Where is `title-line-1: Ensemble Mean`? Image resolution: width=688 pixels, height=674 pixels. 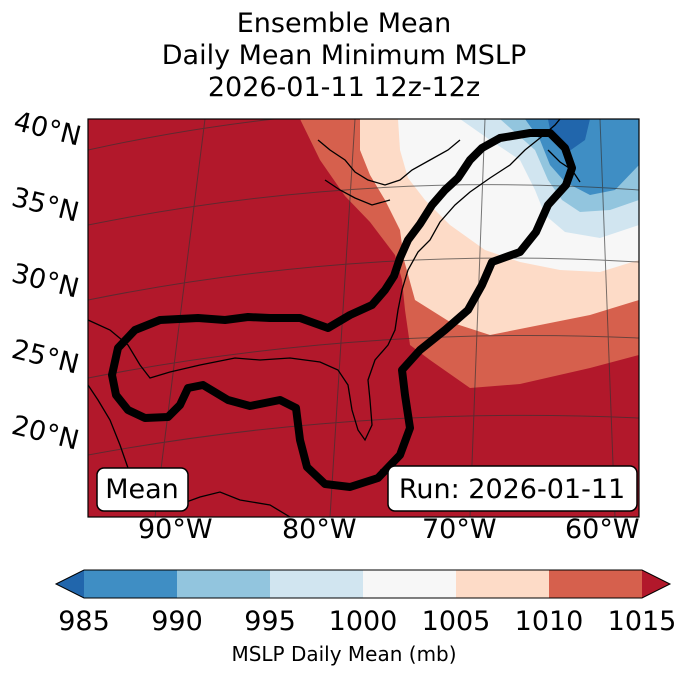 title-line-1: Ensemble Mean is located at coordinates (344, 23).